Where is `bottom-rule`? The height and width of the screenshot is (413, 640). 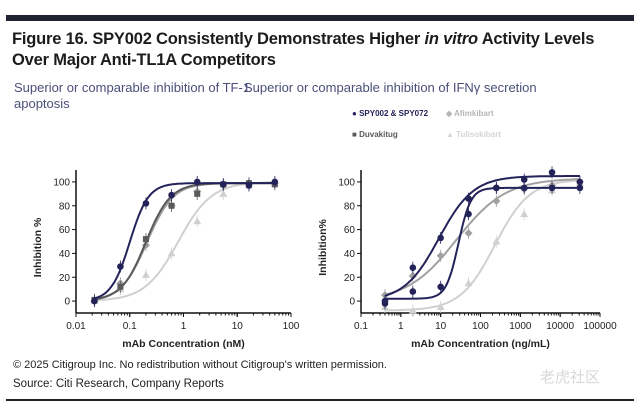 bottom-rule is located at coordinates (320, 400).